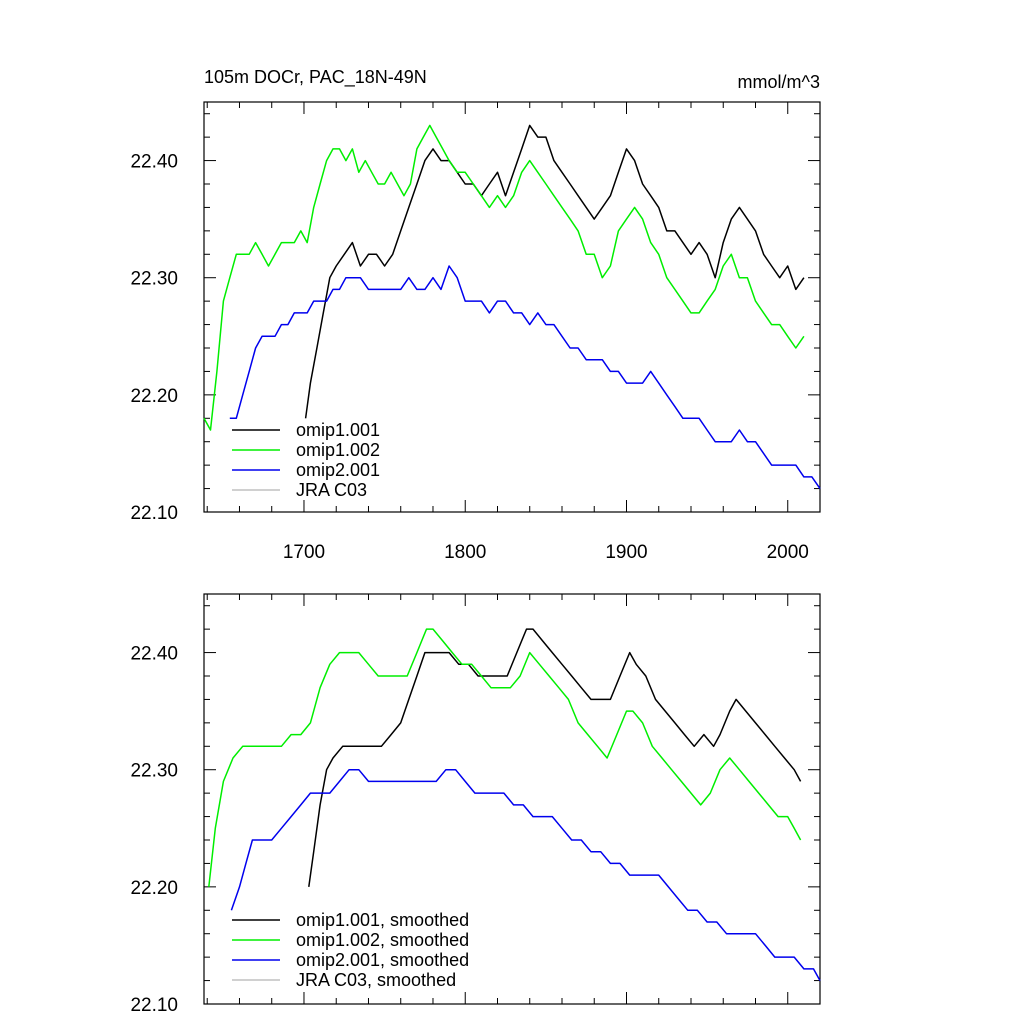 This screenshot has width=1024, height=1024. What do you see at coordinates (382, 940) in the screenshot?
I see `legend-label: omip1.002, smoothed` at bounding box center [382, 940].